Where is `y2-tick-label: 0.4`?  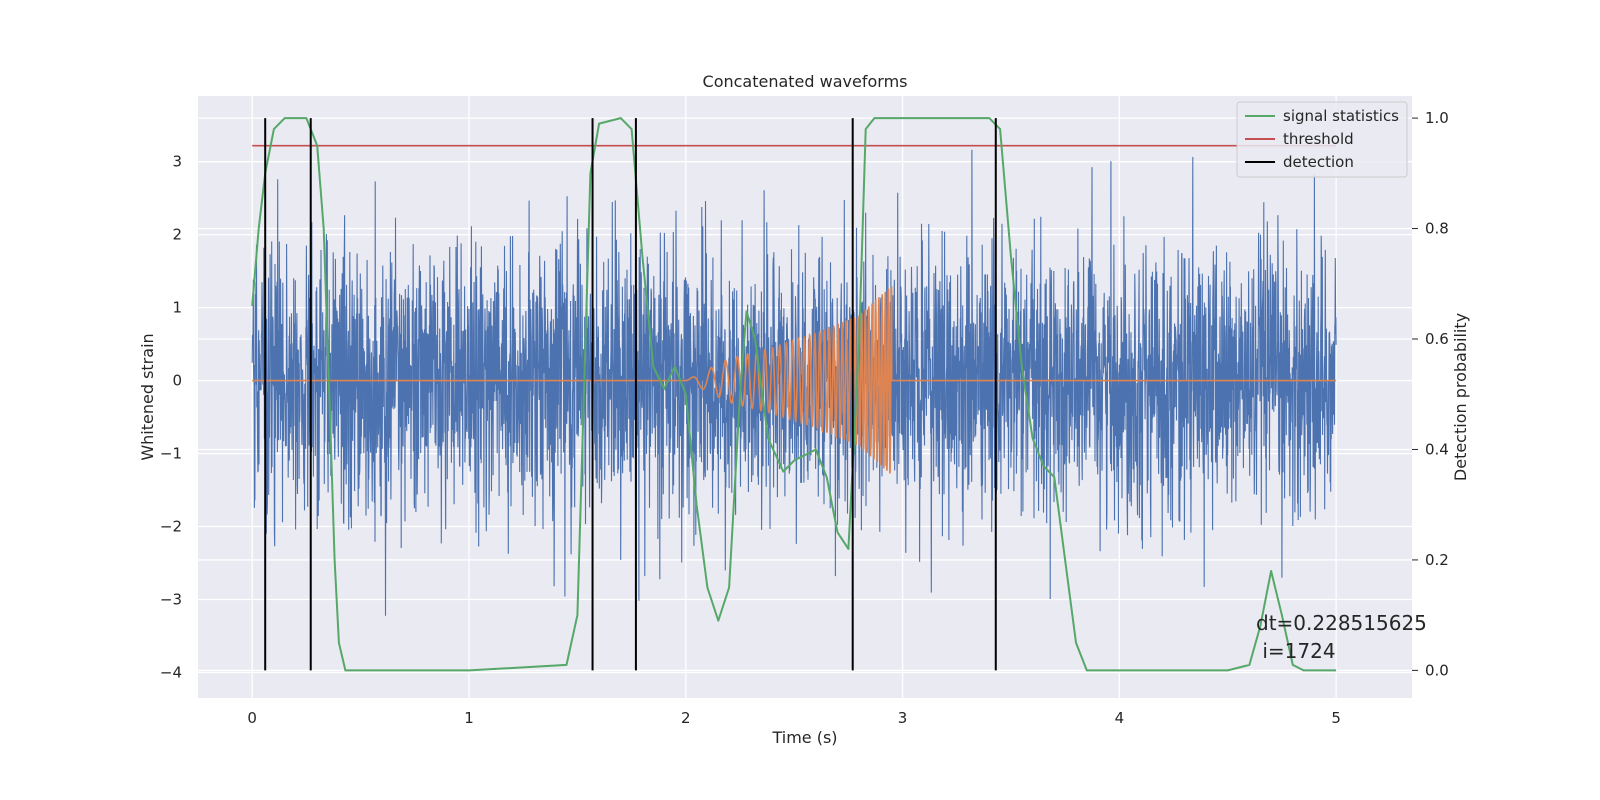
y2-tick-label: 0.4 is located at coordinates (1437, 449).